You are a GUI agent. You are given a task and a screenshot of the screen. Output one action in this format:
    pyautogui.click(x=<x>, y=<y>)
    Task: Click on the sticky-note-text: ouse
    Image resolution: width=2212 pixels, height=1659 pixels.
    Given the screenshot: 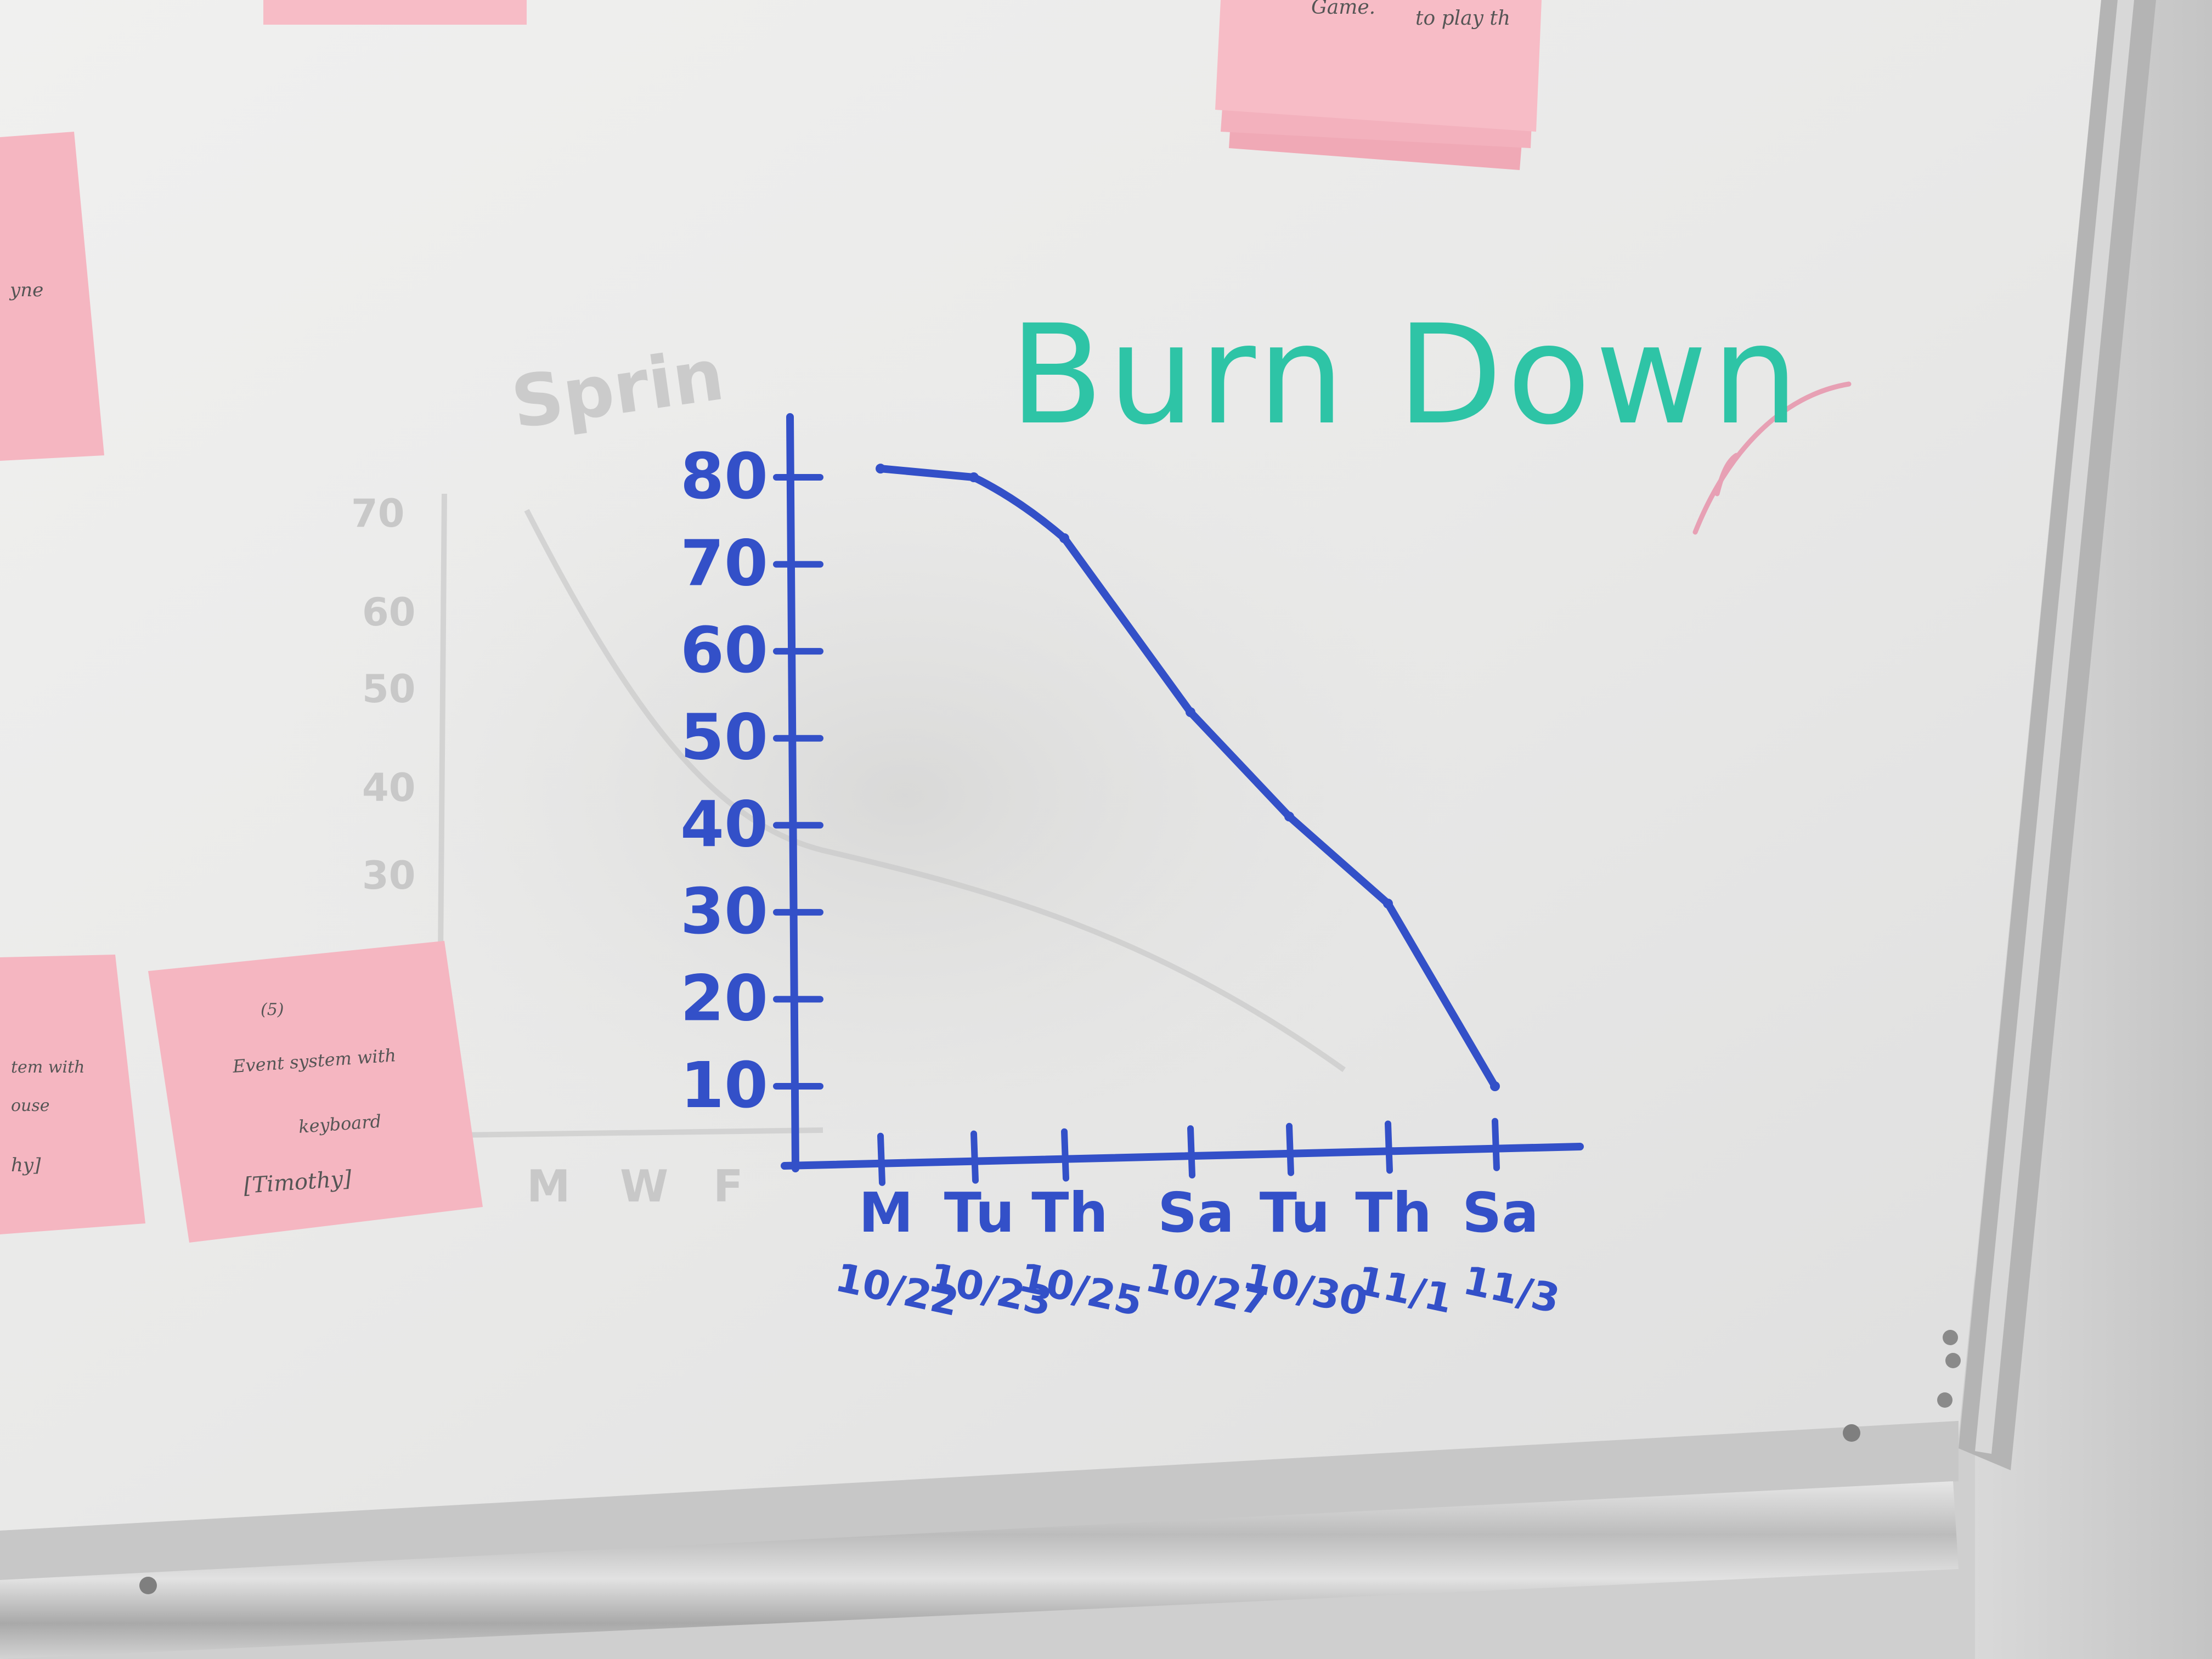 What is the action you would take?
    pyautogui.click(x=30, y=1105)
    